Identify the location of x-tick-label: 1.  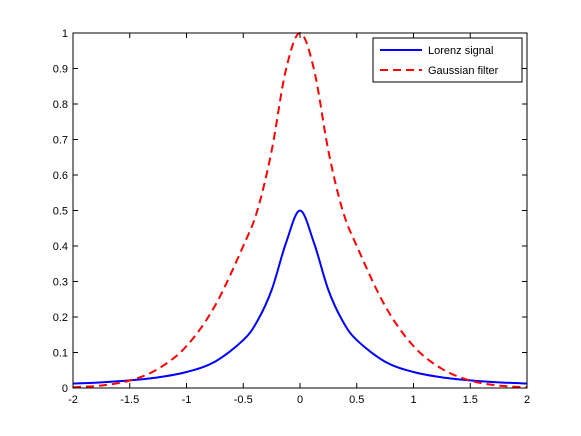
(413, 400).